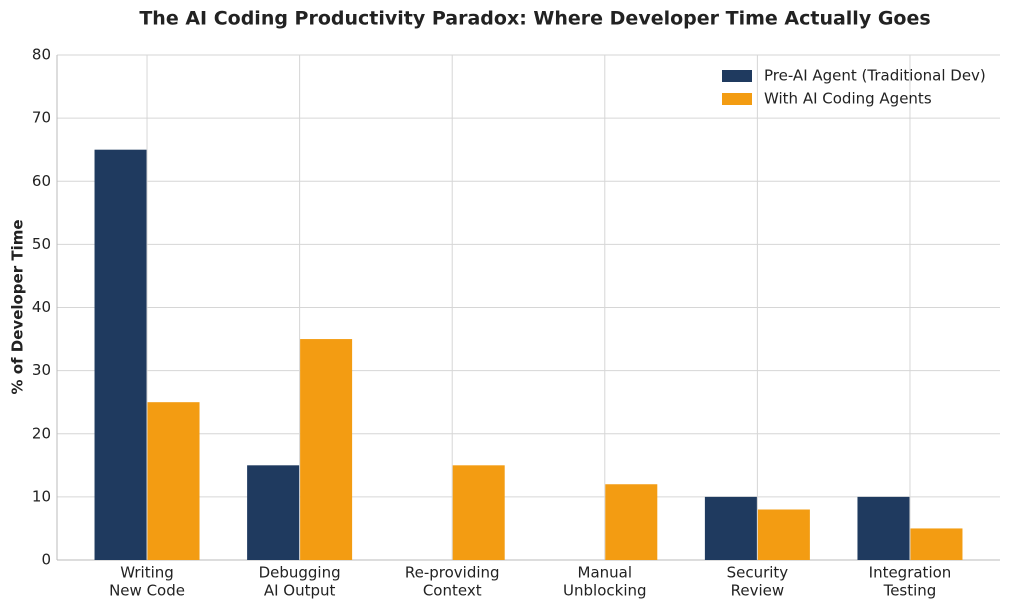 This screenshot has width=1024, height=609. What do you see at coordinates (300, 573) in the screenshot?
I see `x-tick-label: Debugging` at bounding box center [300, 573].